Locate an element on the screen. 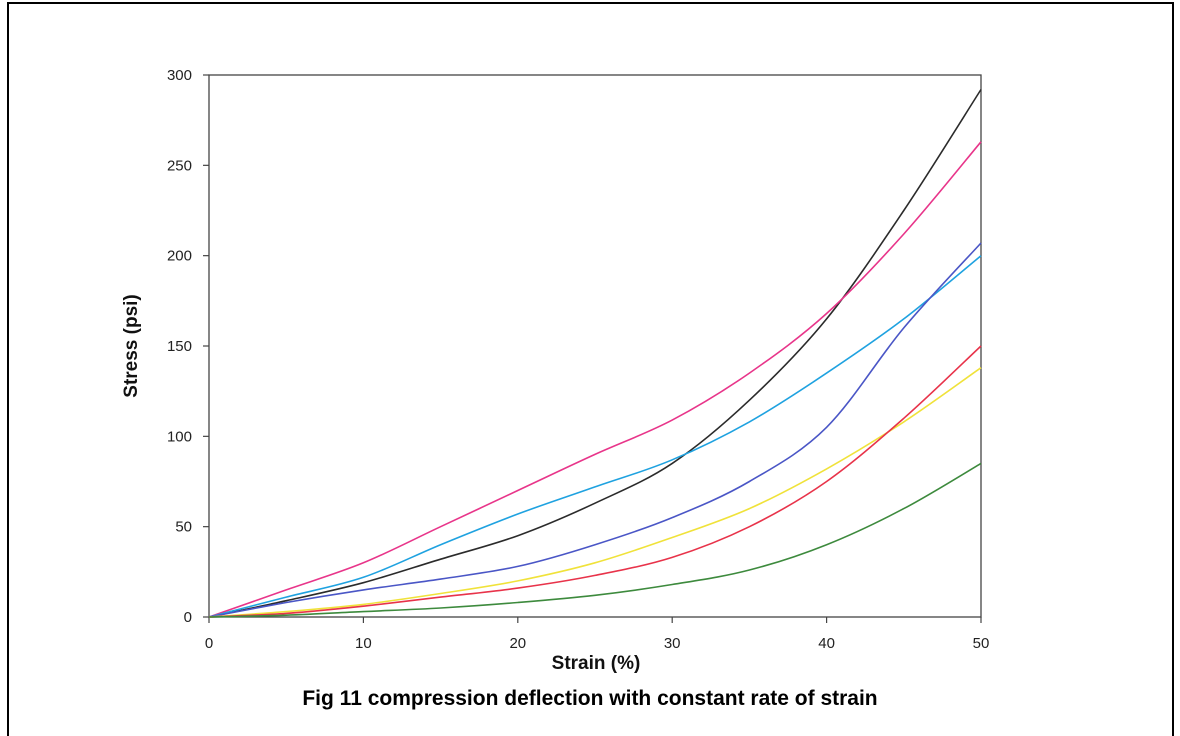 This screenshot has width=1180, height=736. x-tick-label: 20 is located at coordinates (517, 643).